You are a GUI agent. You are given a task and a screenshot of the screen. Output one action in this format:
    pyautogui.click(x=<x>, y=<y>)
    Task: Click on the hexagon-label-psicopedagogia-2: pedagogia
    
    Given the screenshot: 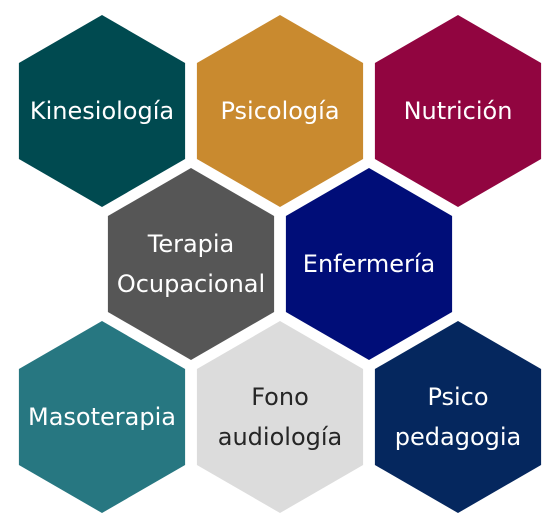 What is the action you would take?
    pyautogui.click(x=458, y=437)
    